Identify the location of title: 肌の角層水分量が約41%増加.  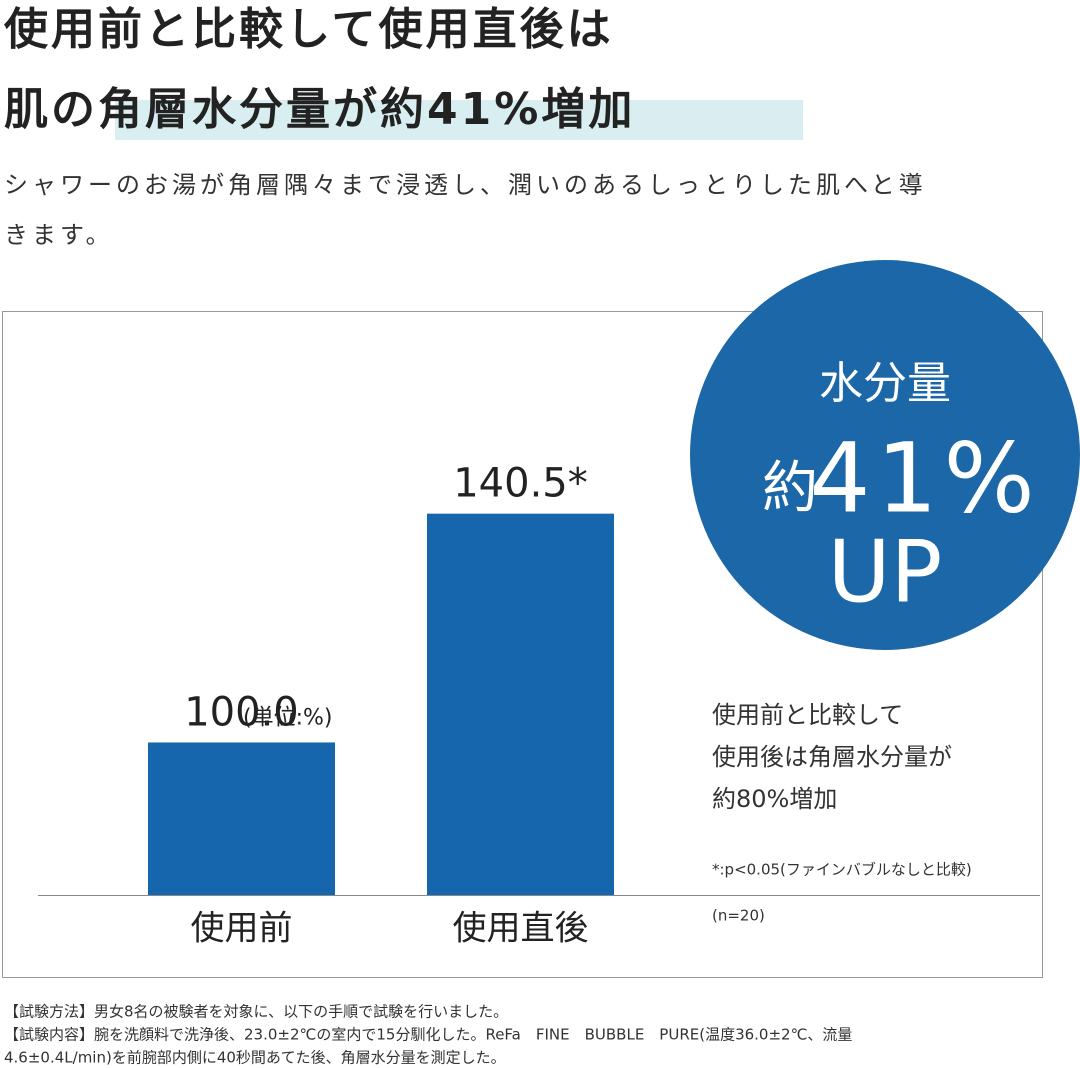
(319, 109).